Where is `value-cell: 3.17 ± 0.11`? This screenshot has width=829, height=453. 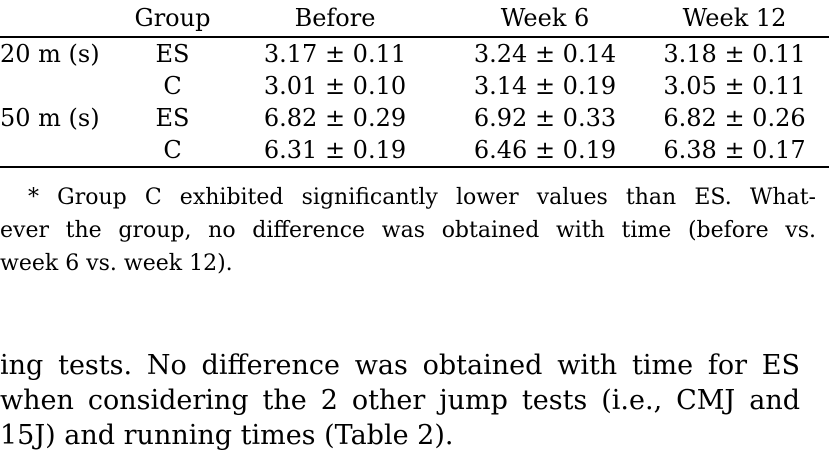
value-cell: 3.17 ± 0.11 is located at coordinates (335, 54).